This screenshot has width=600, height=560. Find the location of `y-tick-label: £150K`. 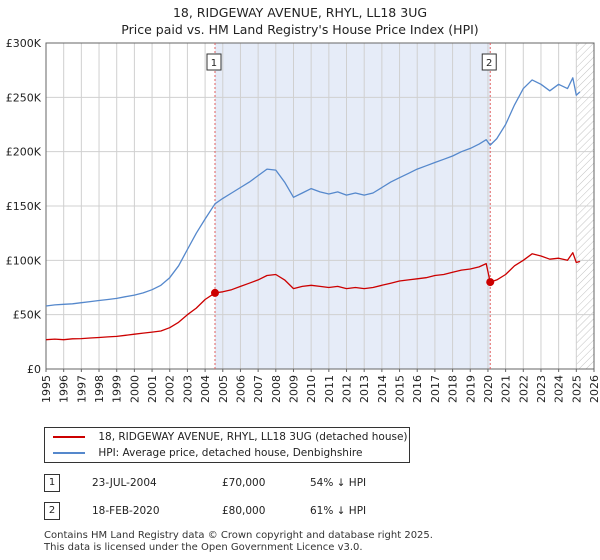

y-tick-label: £150K is located at coordinates (24, 206).